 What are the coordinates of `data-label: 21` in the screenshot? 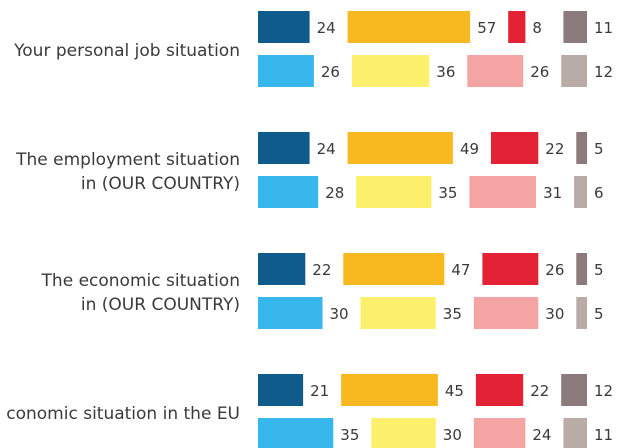 It's located at (319, 391).